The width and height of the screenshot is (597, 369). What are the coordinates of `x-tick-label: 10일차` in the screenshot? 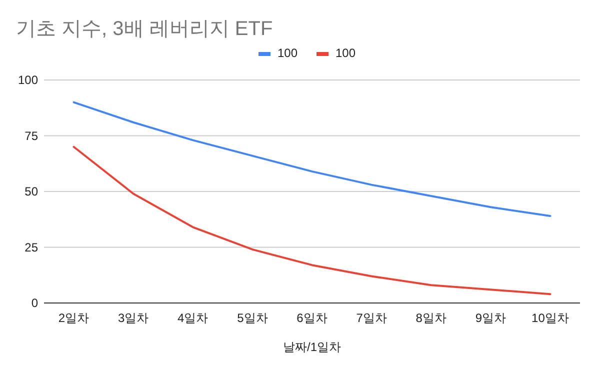 It's located at (550, 318).